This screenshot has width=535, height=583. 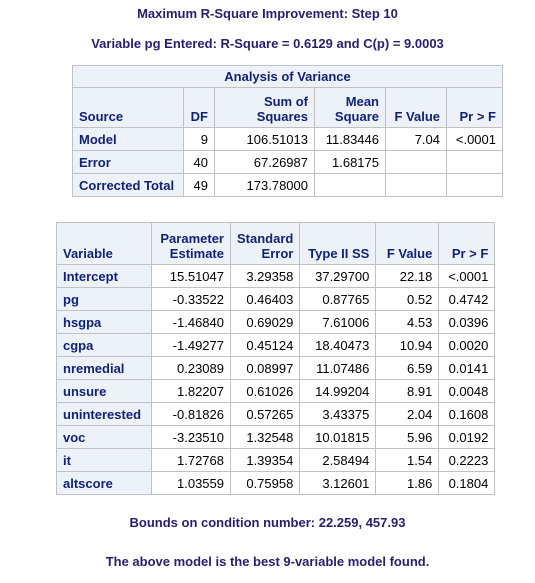 What do you see at coordinates (338, 414) in the screenshot?
I see `params-cell-ss: 3.43375` at bounding box center [338, 414].